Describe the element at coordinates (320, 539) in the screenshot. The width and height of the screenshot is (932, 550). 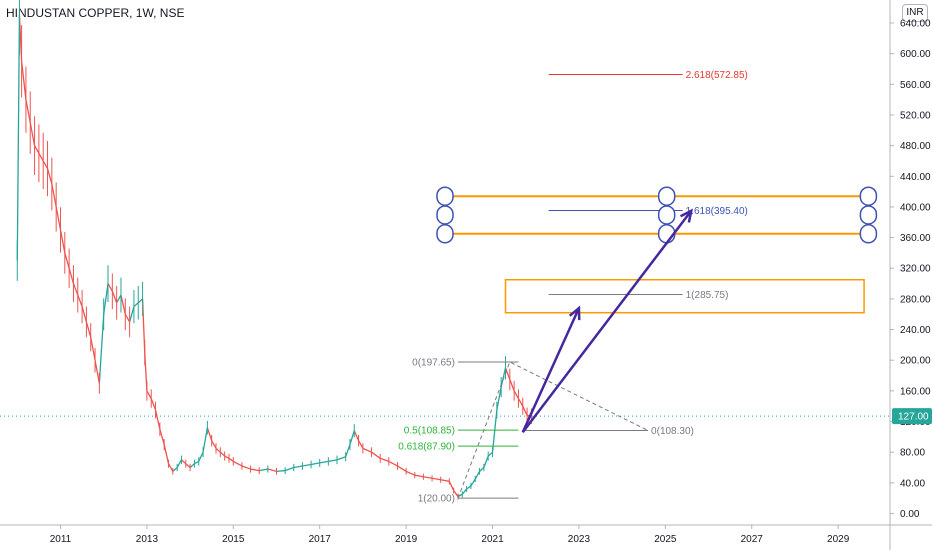
I see `x-tick-label: 2017` at that location.